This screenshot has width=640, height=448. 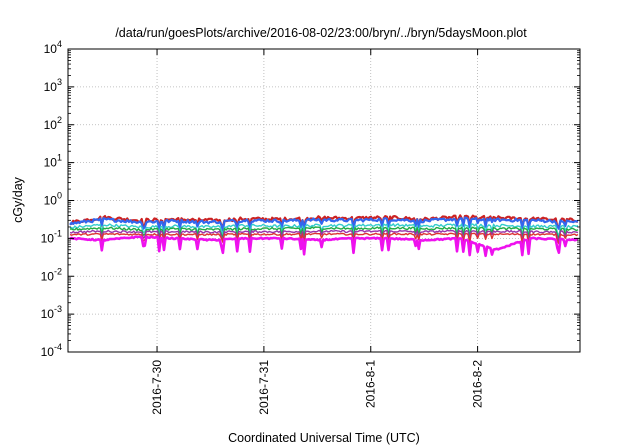 What do you see at coordinates (264, 387) in the screenshot?
I see `x-tick-label: 2016-7-31` at bounding box center [264, 387].